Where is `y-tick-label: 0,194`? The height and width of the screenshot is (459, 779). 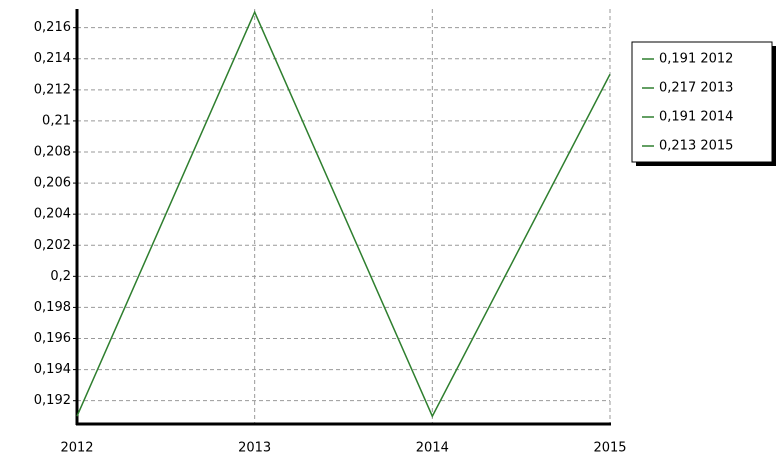
y-tick-label: 0,194 is located at coordinates (52, 369).